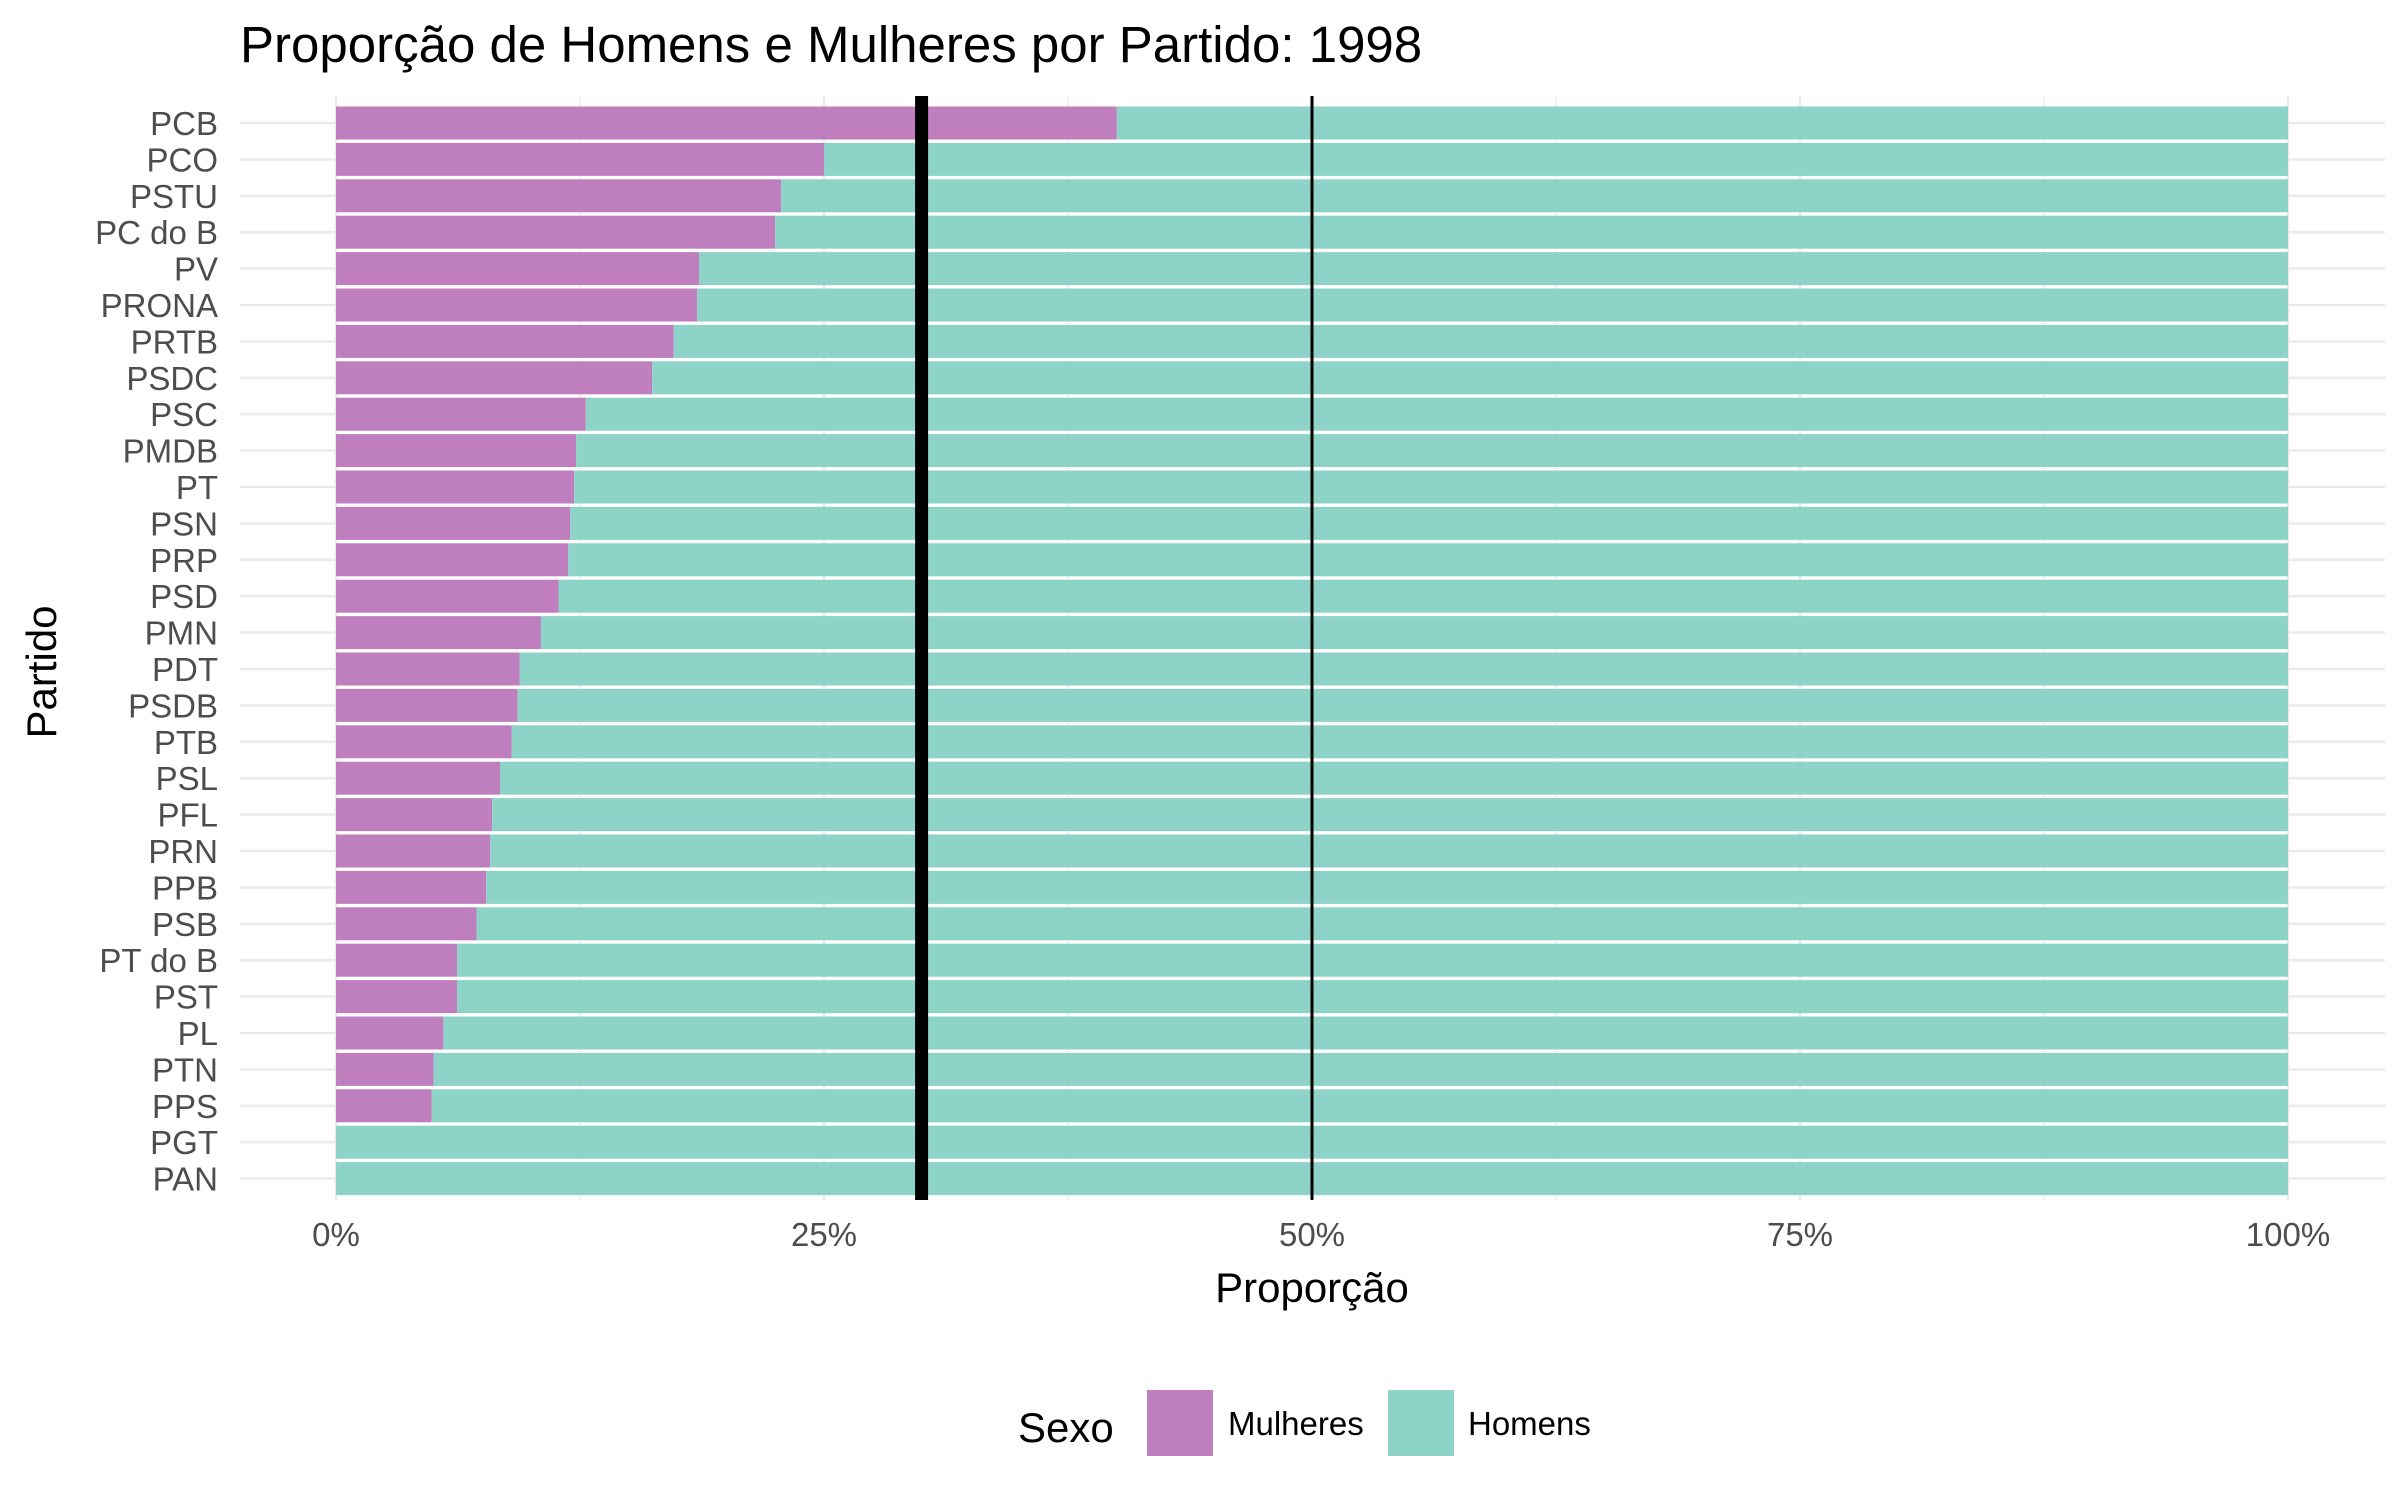 This screenshot has width=2400, height=1500. I want to click on y-tick-label: PSDB, so click(173, 705).